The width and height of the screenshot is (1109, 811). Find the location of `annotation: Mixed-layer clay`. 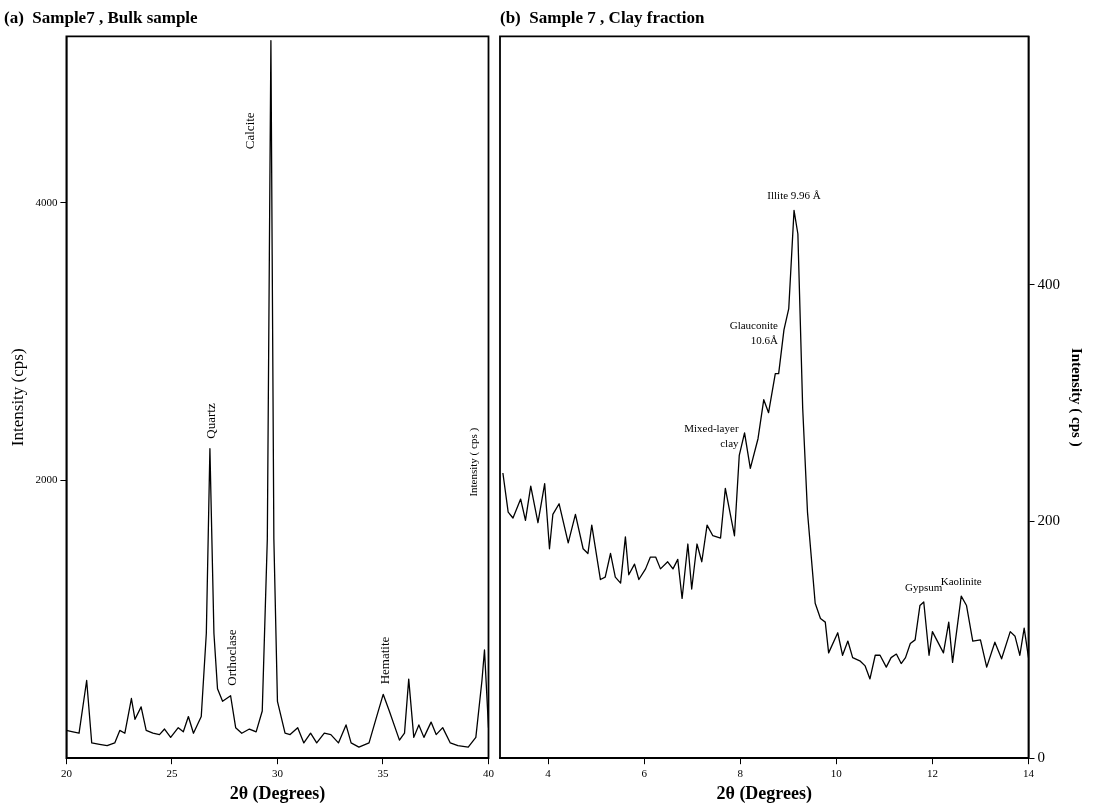

annotation: Mixed-layer clay is located at coordinates (712, 436).